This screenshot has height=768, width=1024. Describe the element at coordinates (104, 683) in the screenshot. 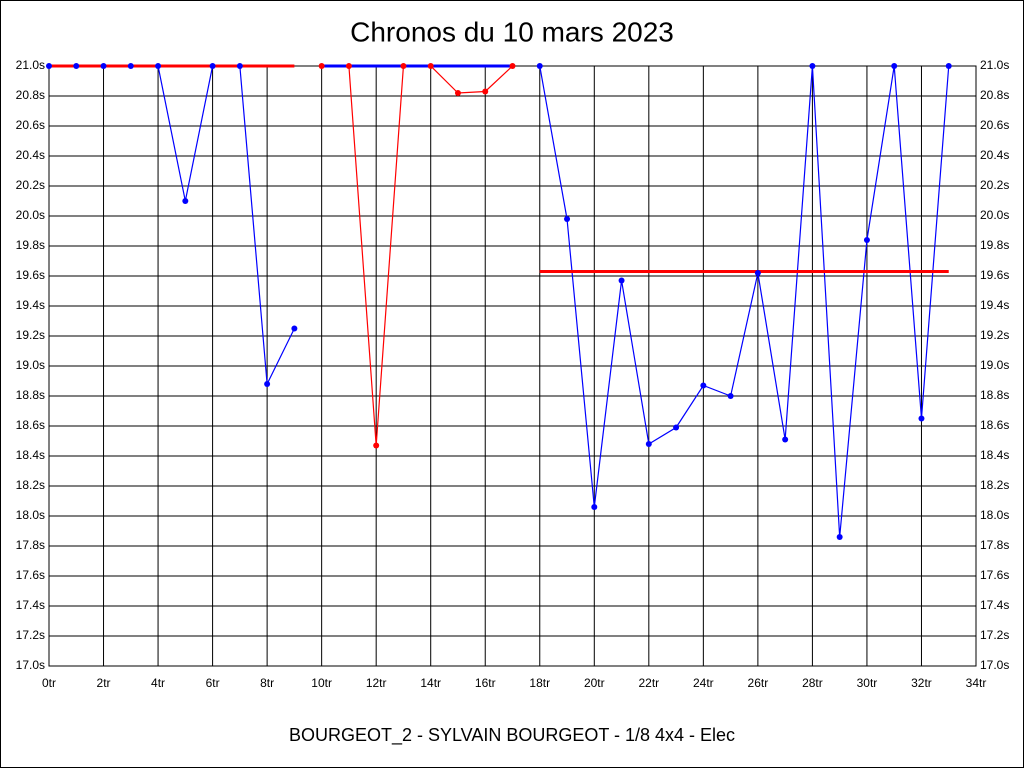

I see `x-tick-label: 2tr` at that location.